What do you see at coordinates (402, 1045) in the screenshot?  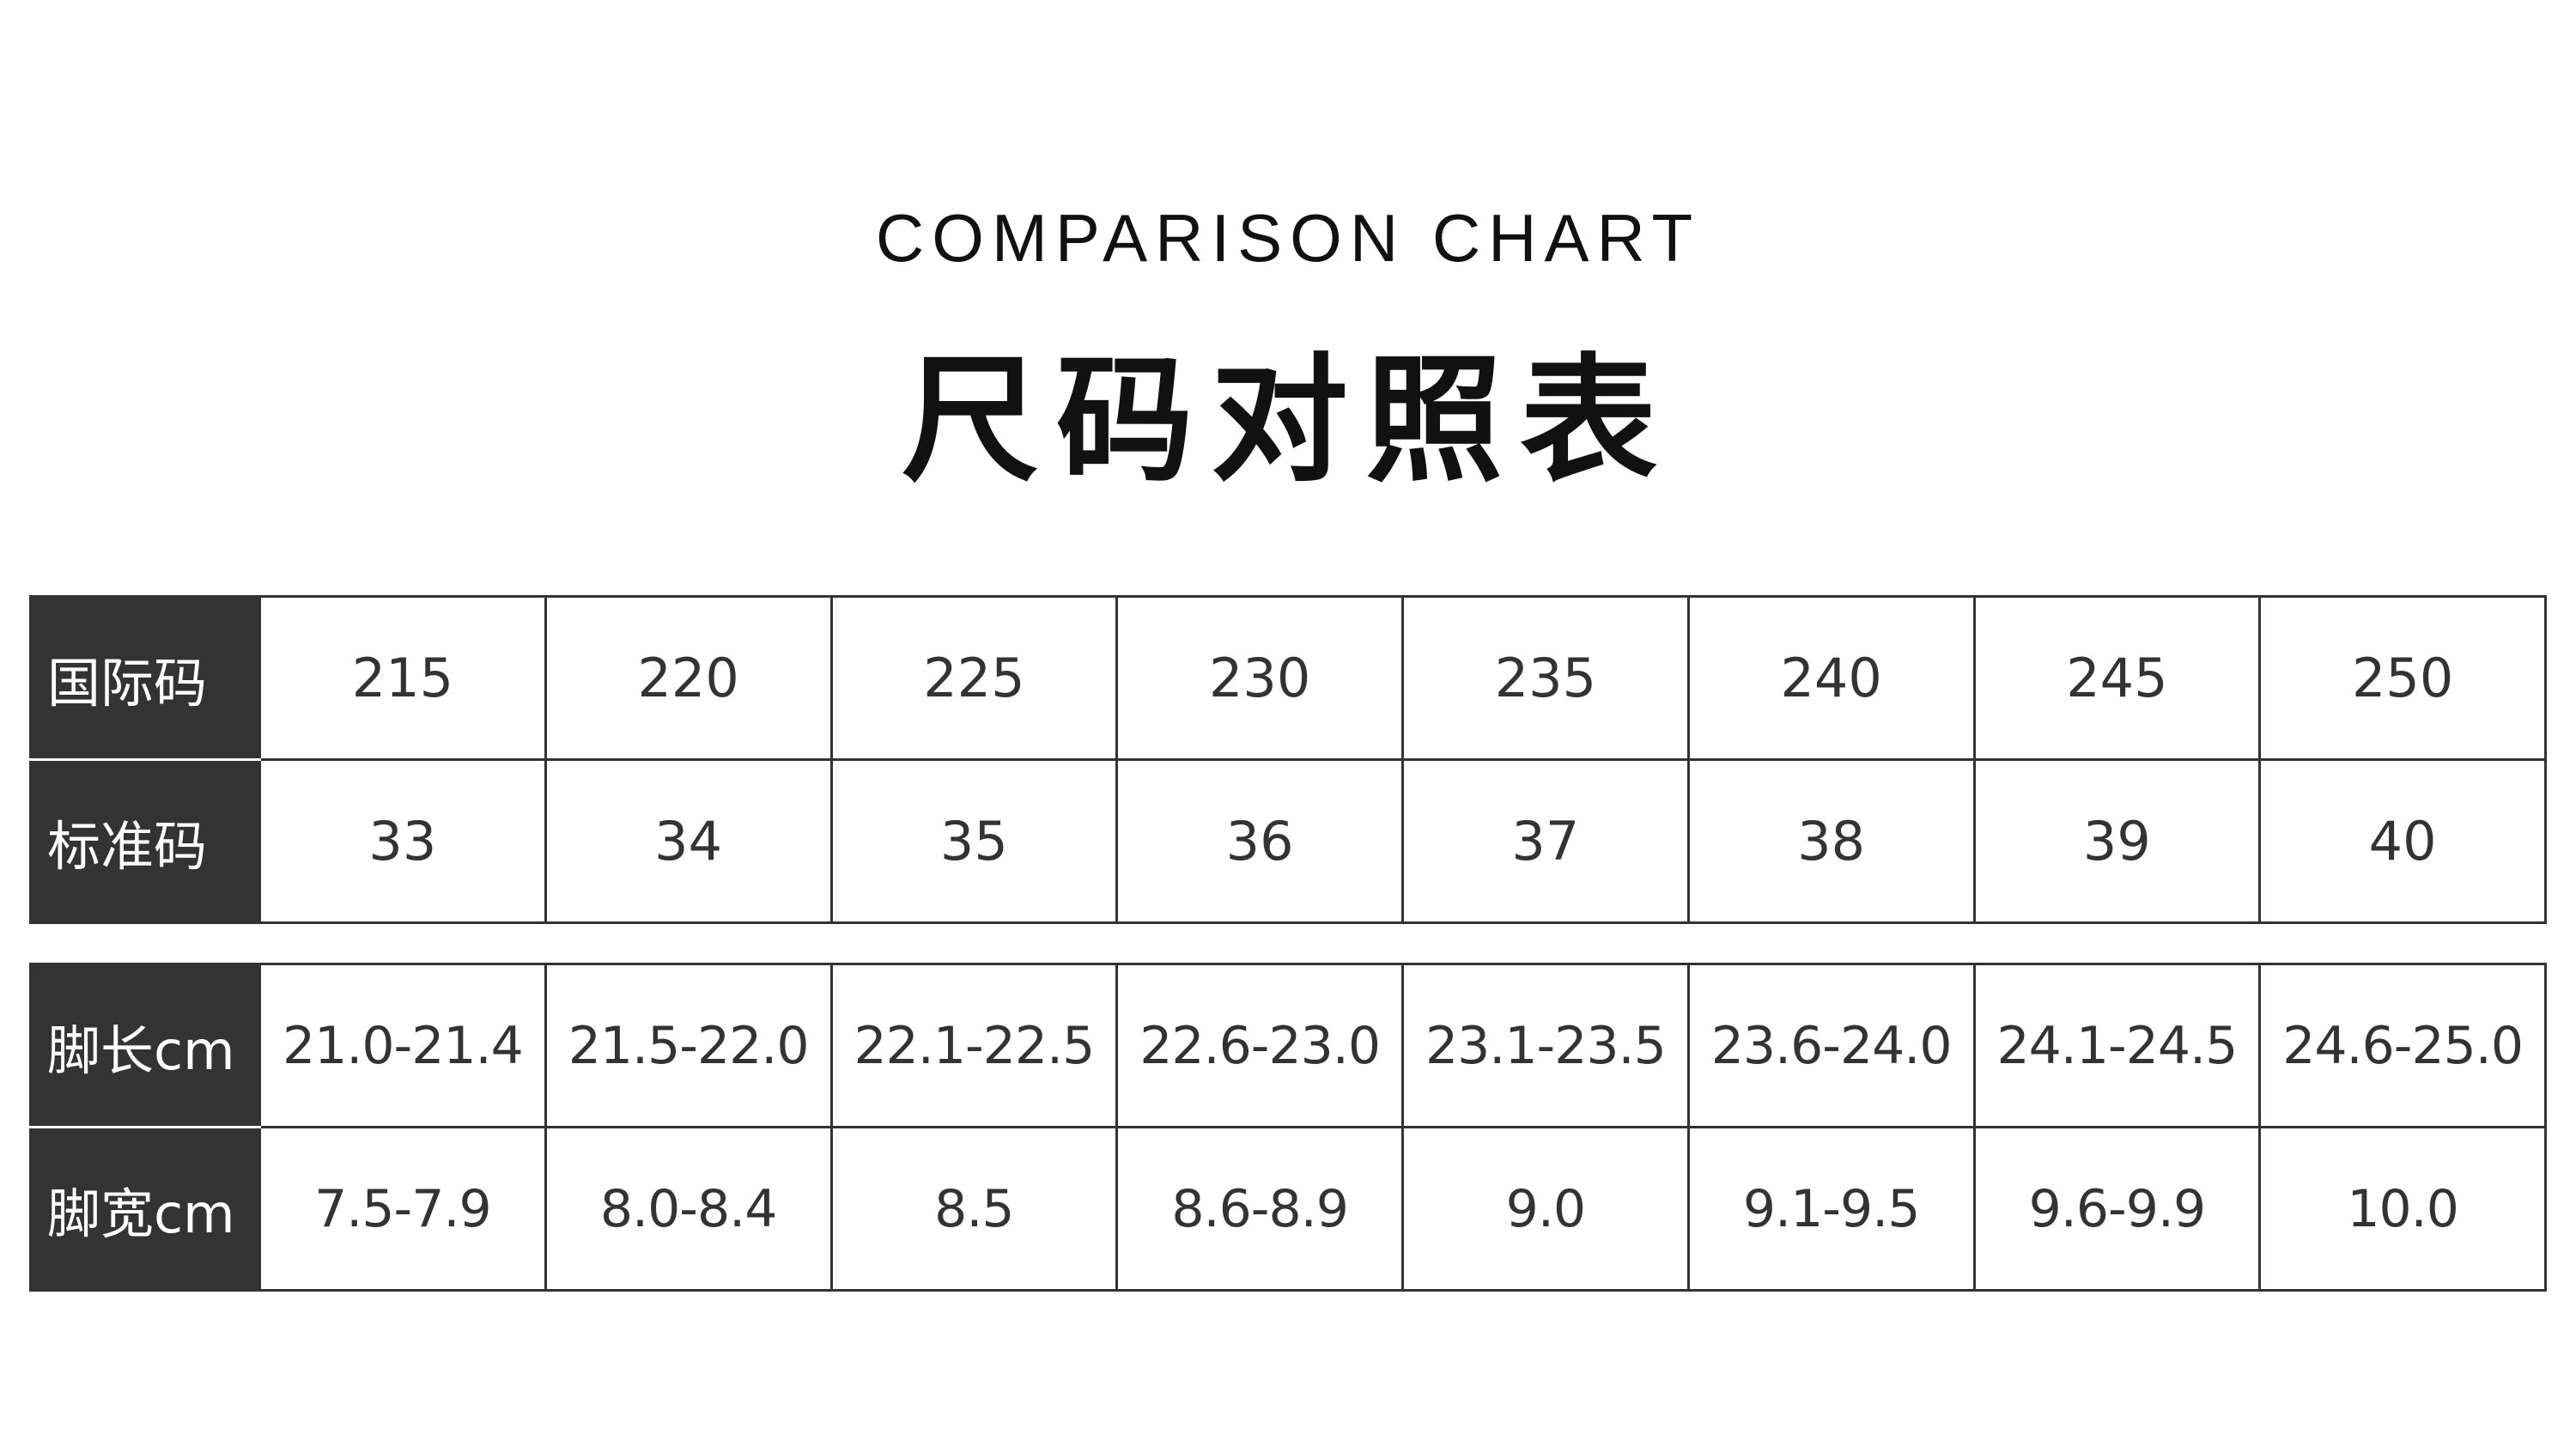 I see `table-cell: 21.0-21.4` at bounding box center [402, 1045].